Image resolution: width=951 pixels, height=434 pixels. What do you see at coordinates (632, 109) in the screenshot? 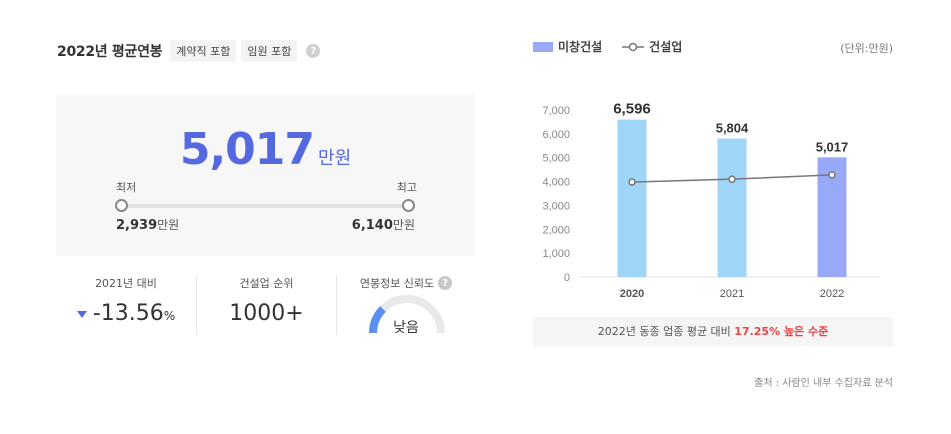
I see `bar-label-2020: 6,596` at bounding box center [632, 109].